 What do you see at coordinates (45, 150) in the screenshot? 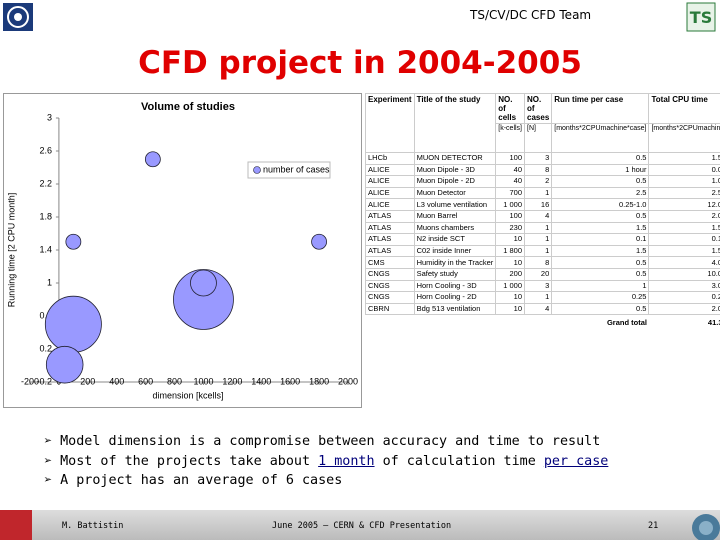
I see `y-tick-label: 2.6` at bounding box center [45, 150].